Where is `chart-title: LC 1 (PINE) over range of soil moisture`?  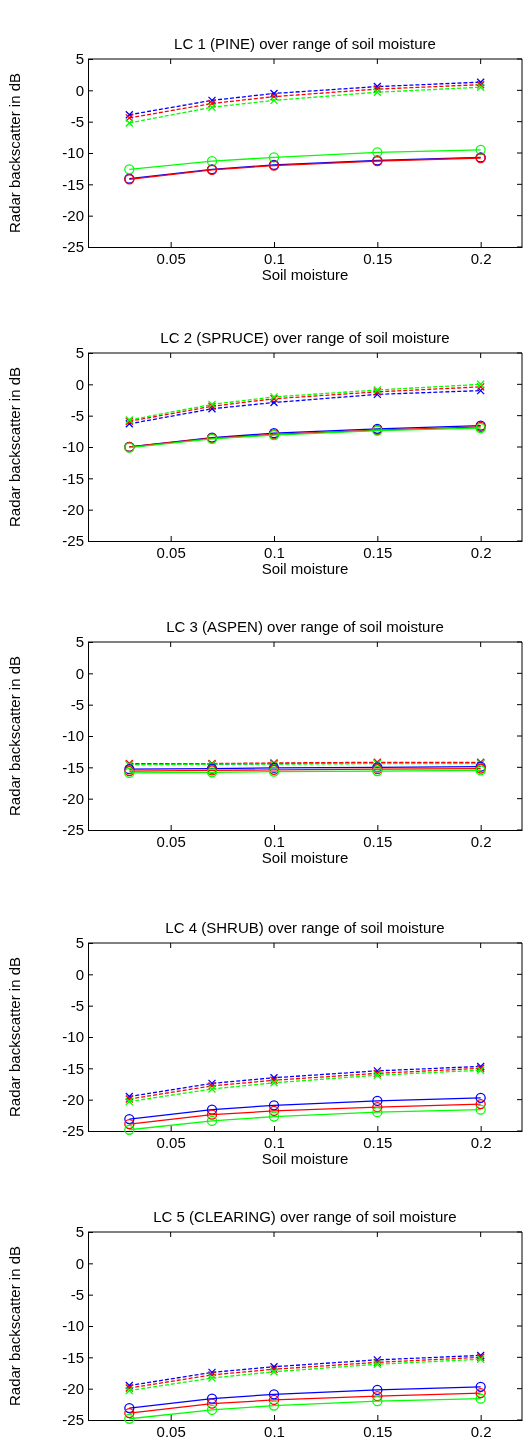
chart-title: LC 1 (PINE) over range of soil moisture is located at coordinates (305, 43).